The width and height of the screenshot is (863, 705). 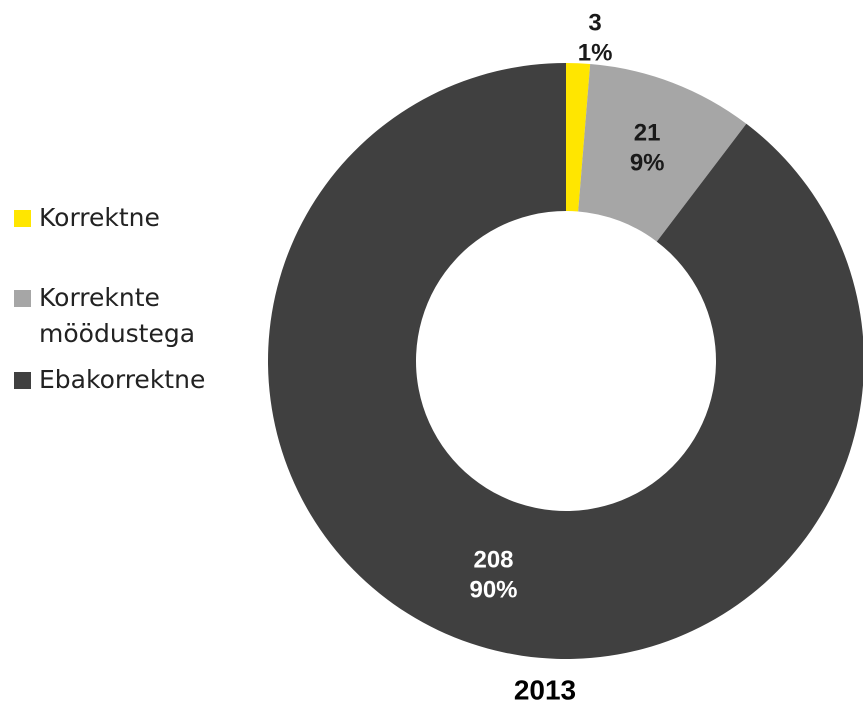 I want to click on chart-title: 2013, so click(x=545, y=689).